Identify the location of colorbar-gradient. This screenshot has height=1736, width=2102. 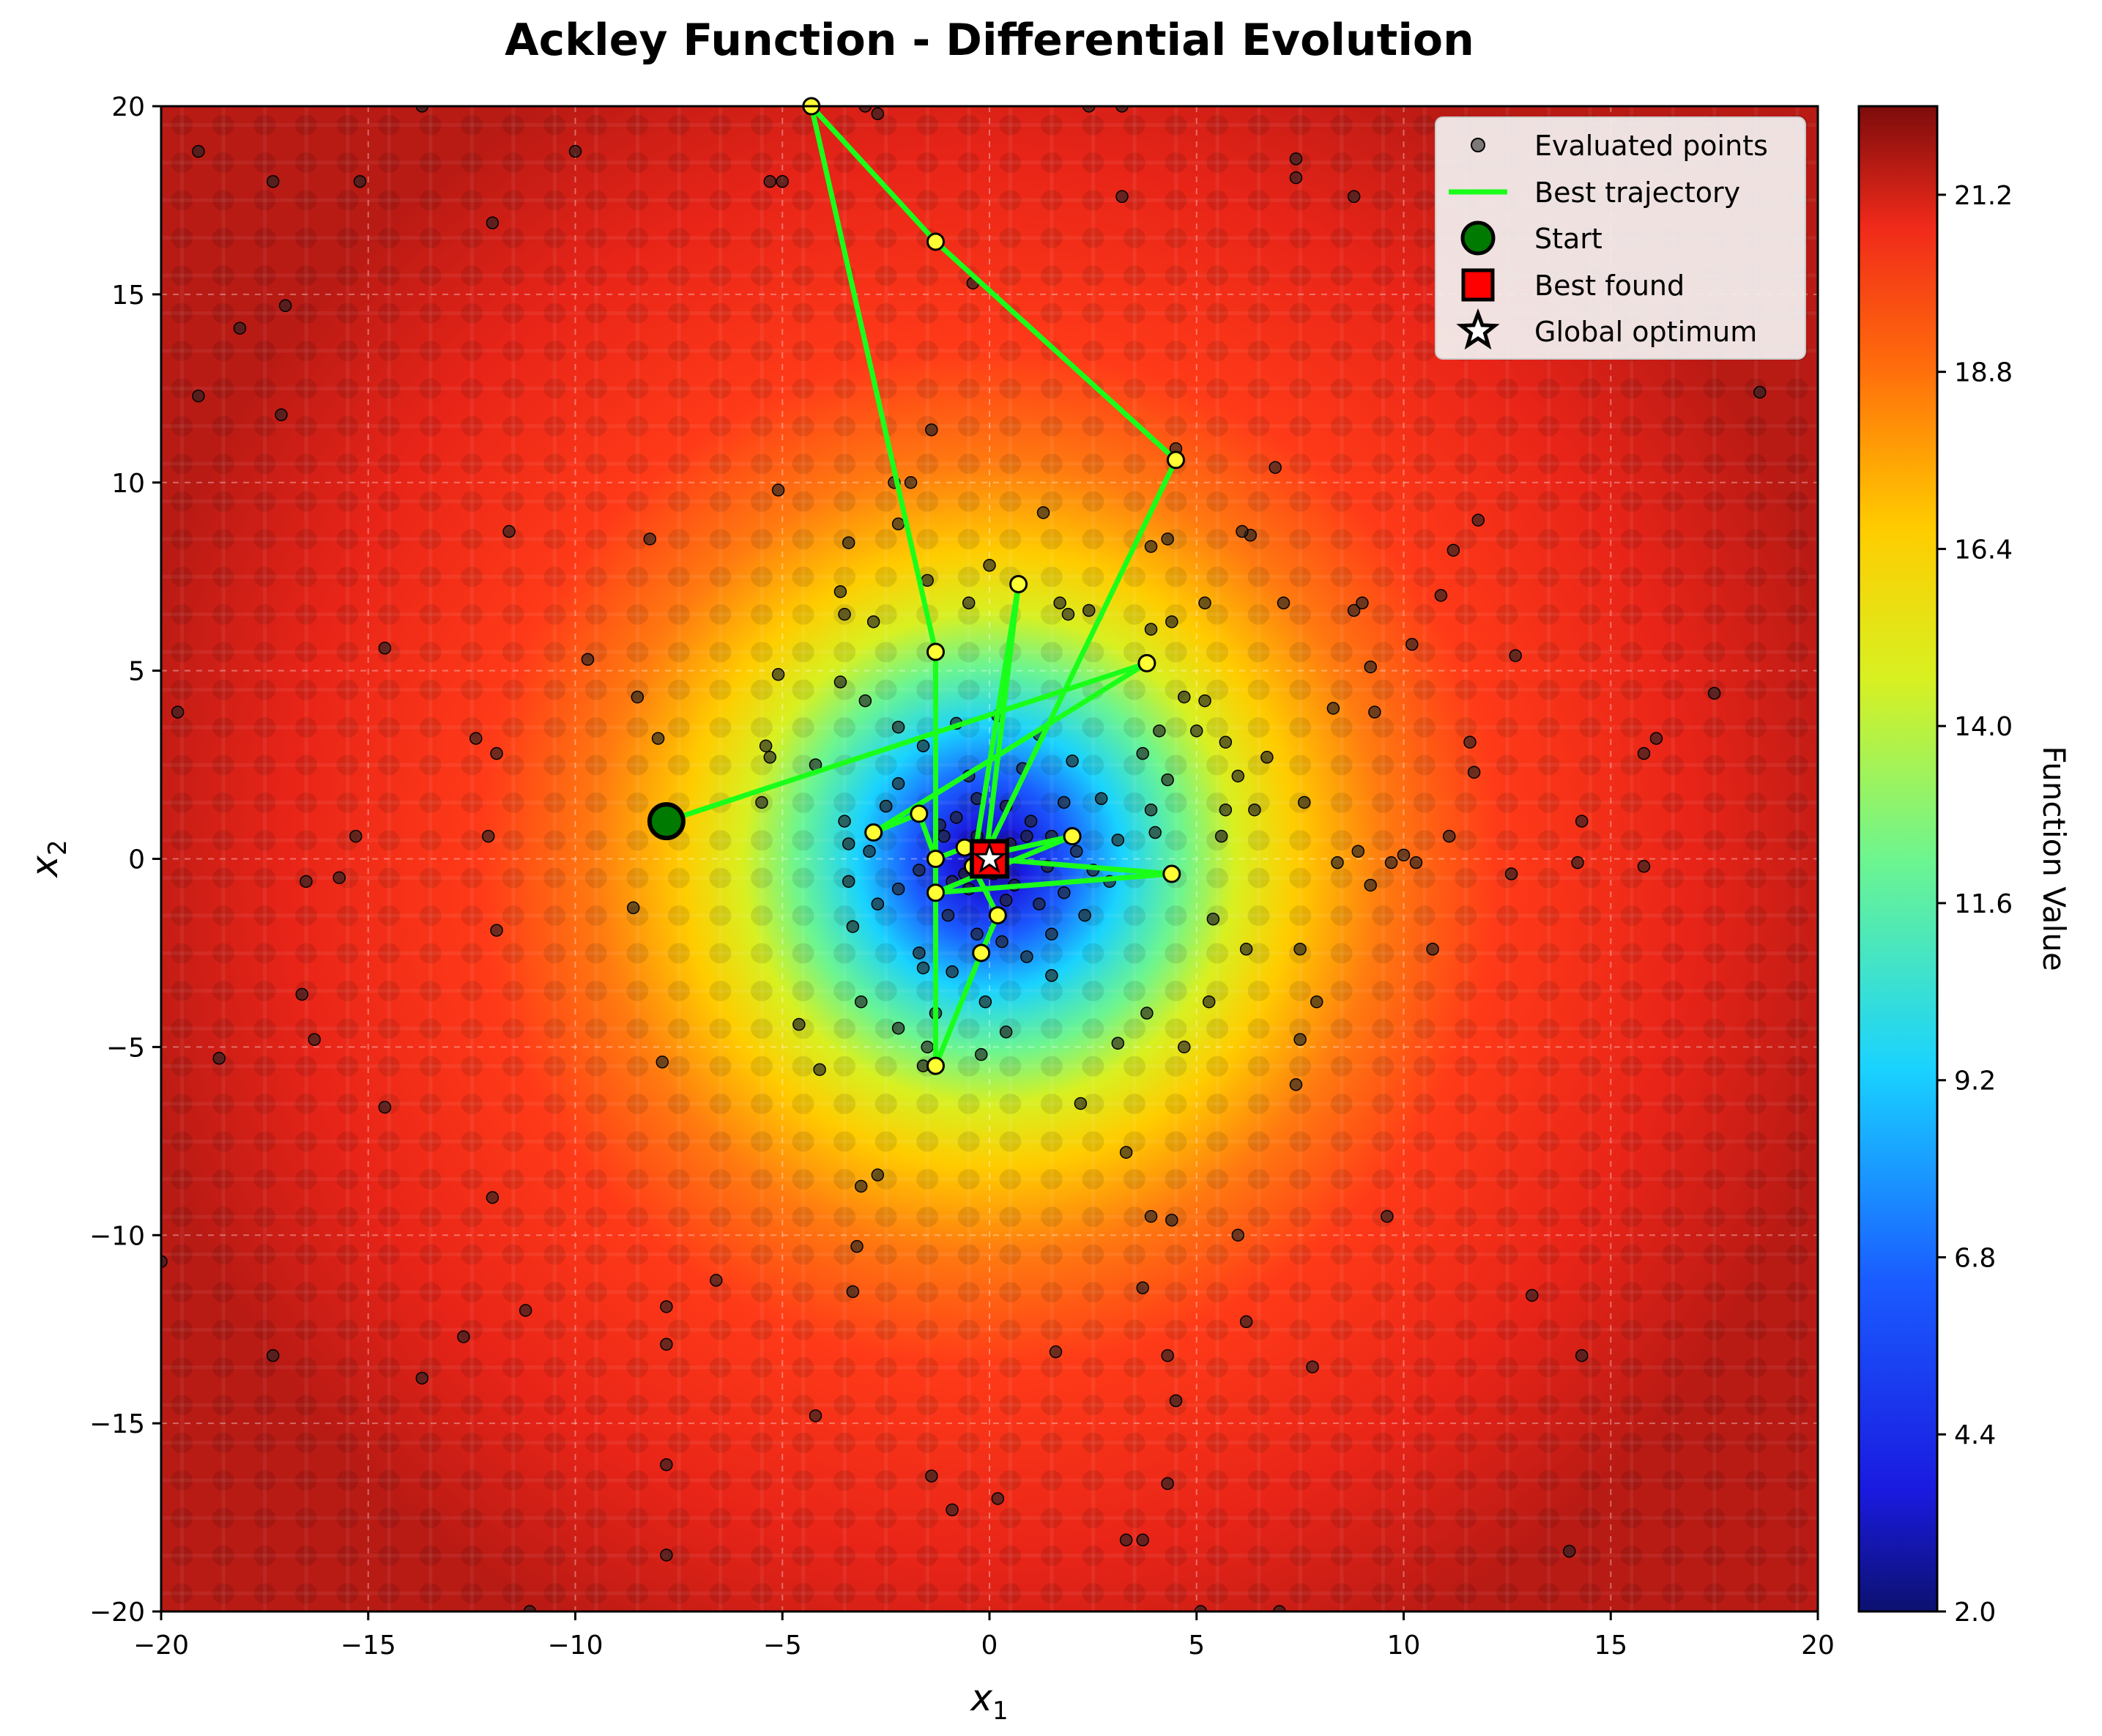
(1898, 859).